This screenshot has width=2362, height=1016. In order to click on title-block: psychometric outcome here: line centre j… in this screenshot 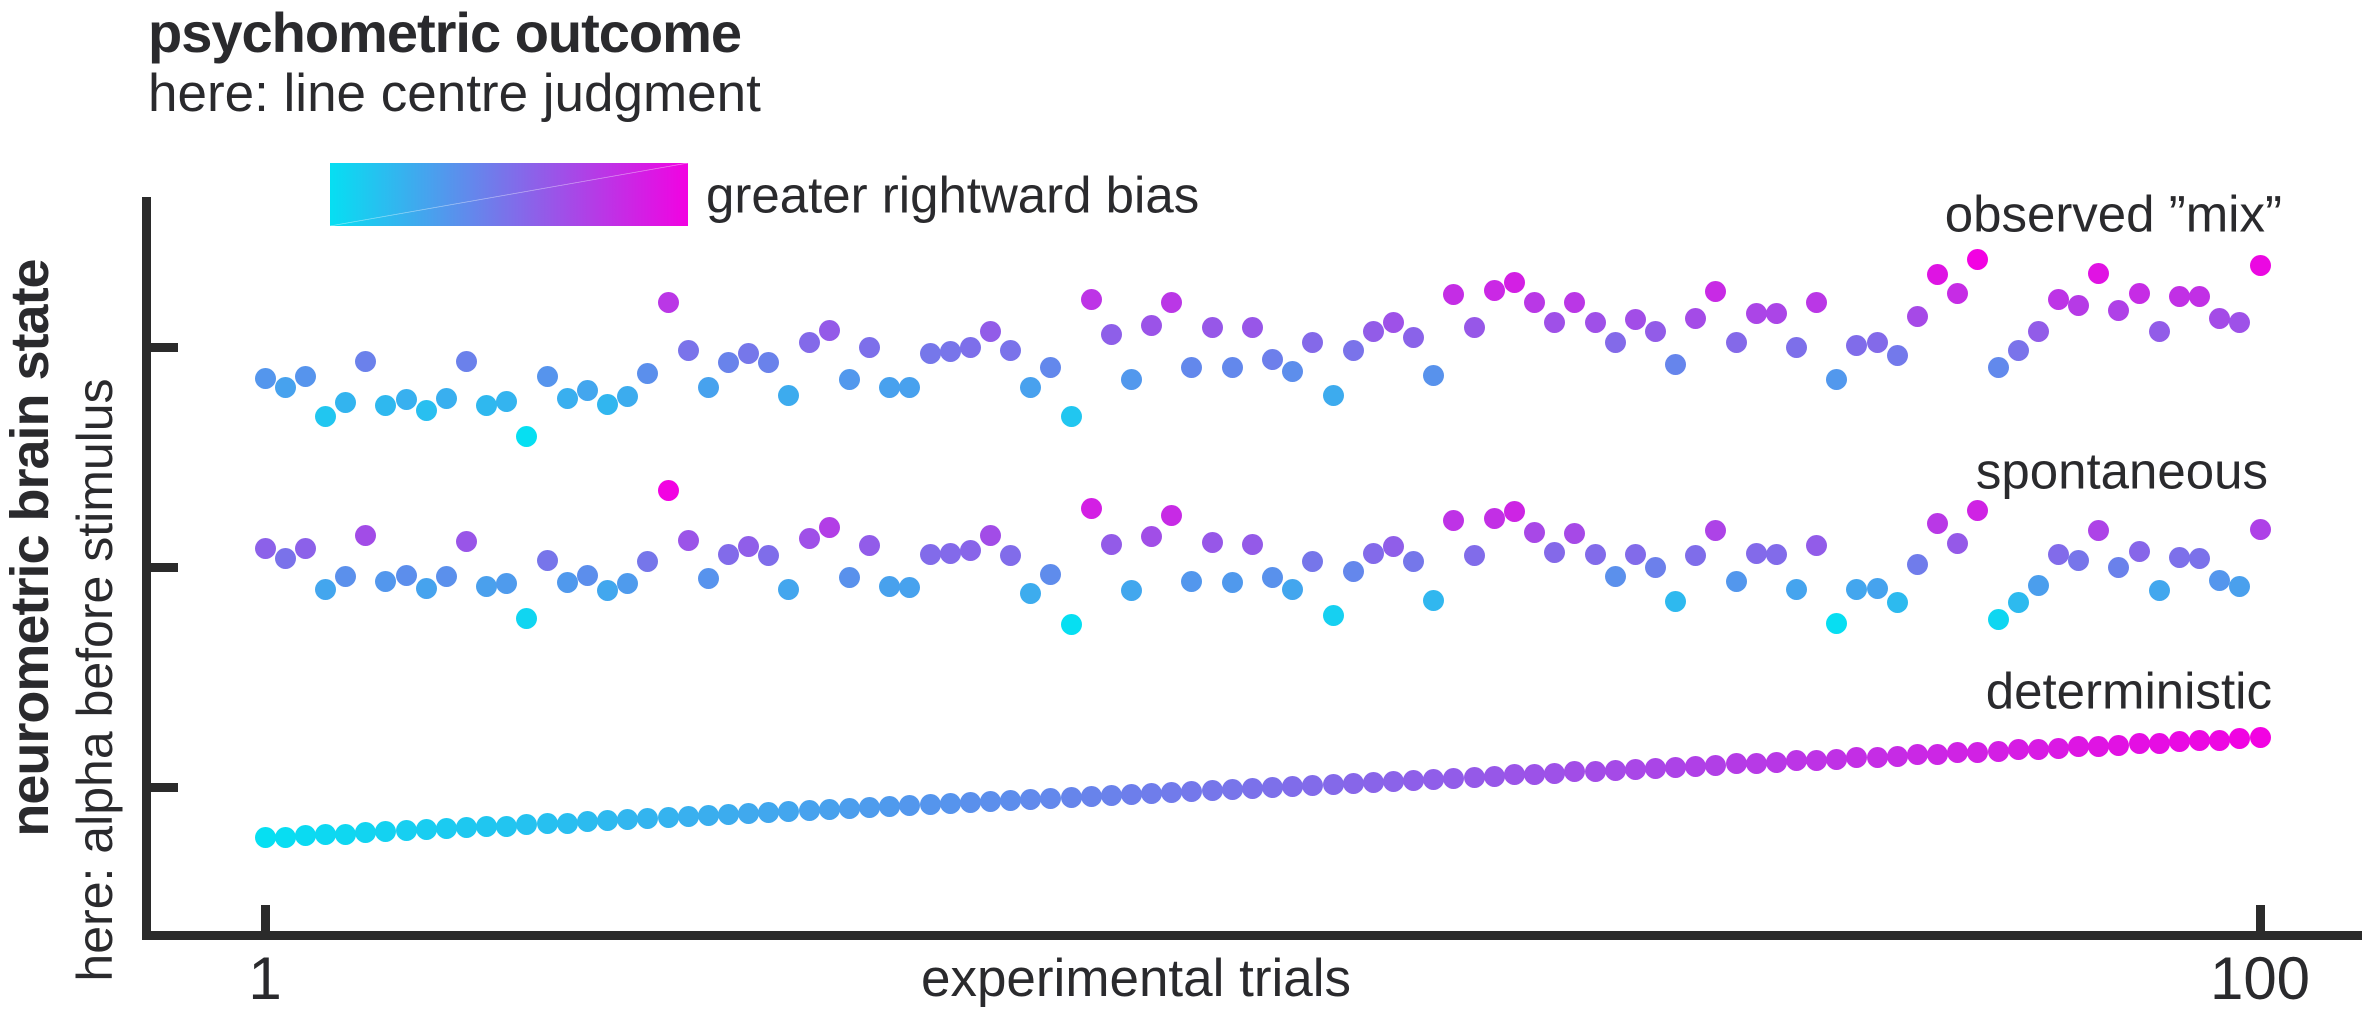, I will do `click(454, 63)`.